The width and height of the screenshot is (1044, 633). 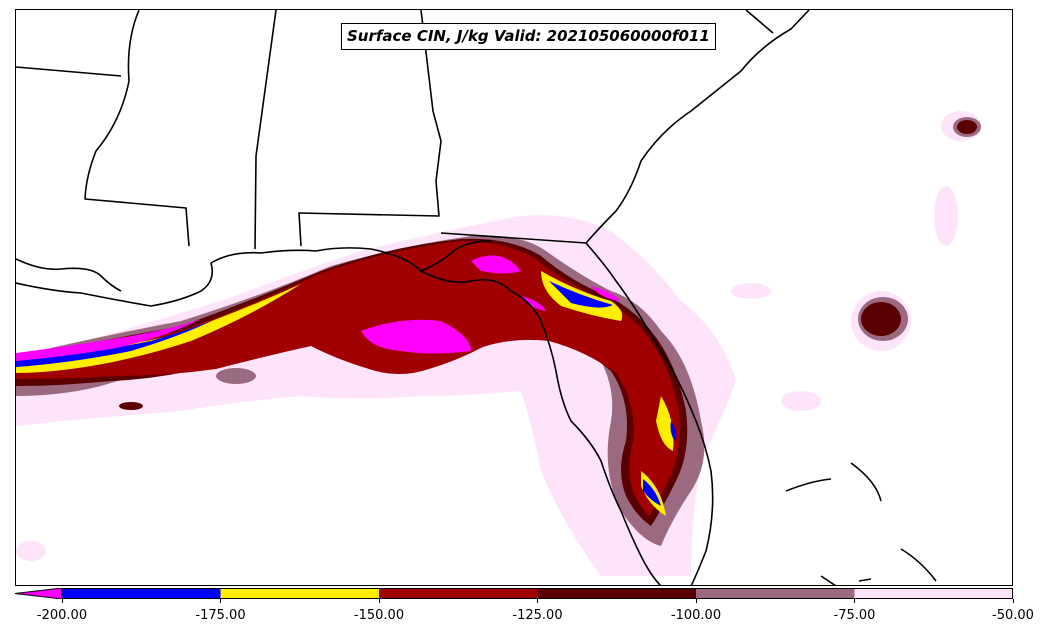 What do you see at coordinates (220, 615) in the screenshot?
I see `colorbar-tick-label: -175.00` at bounding box center [220, 615].